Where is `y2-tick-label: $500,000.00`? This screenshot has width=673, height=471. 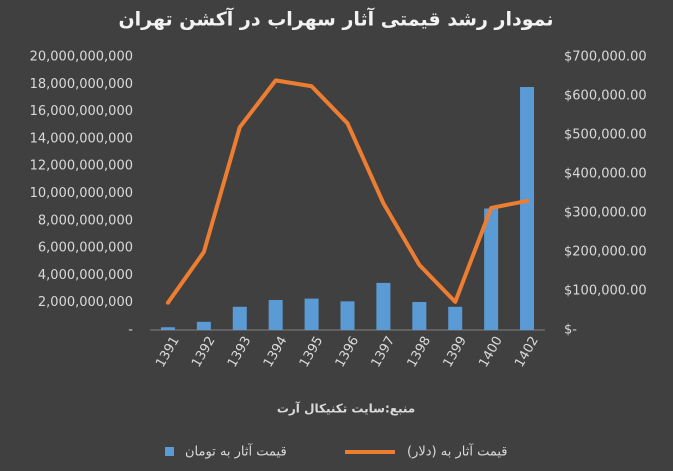 y2-tick-label: $500,000.00 is located at coordinates (605, 135).